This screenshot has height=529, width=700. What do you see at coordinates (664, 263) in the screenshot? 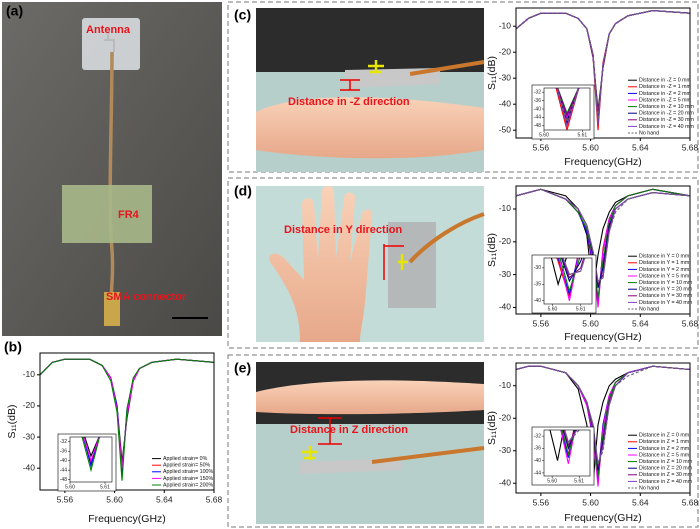
I see `legend-label: Distance in Y = 1 mm` at bounding box center [664, 263].